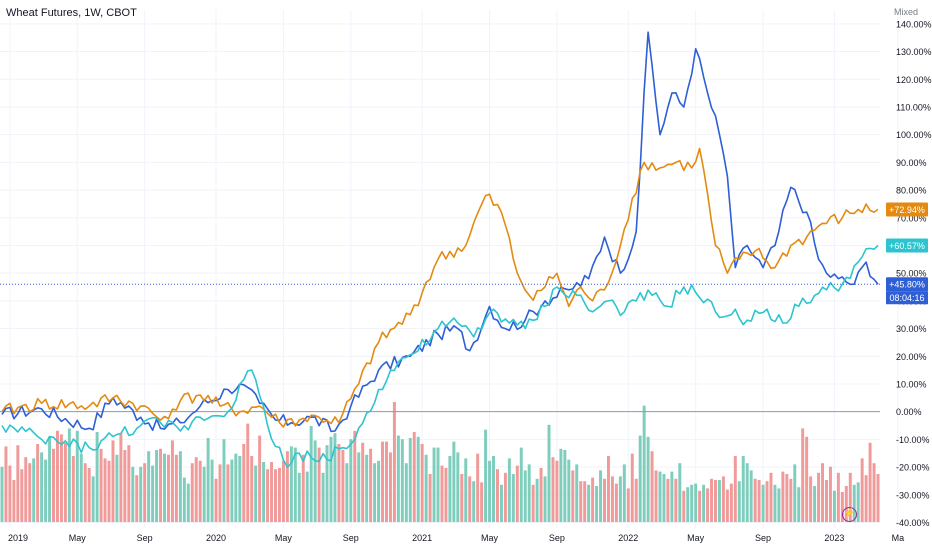  I want to click on y-tick-label: 130.00%, so click(914, 52).